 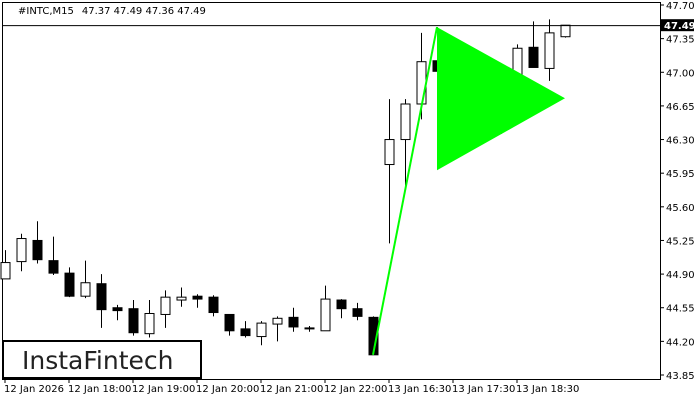 I want to click on x-tick-label: 13 Jan 16:30, so click(x=419, y=389).